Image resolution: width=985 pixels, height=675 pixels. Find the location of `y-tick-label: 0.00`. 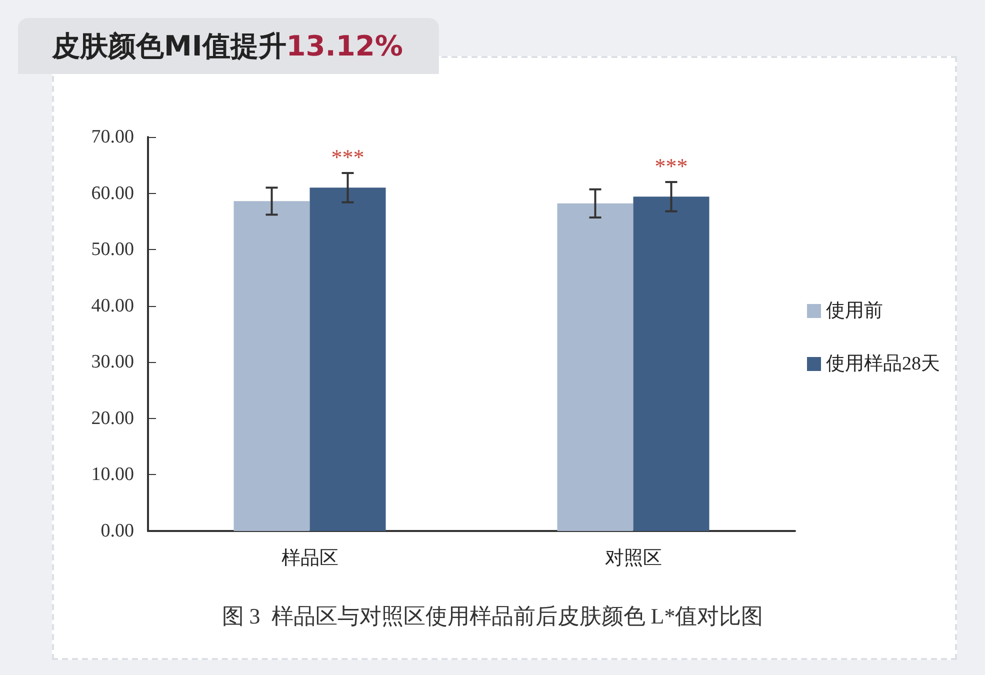

y-tick-label: 0.00 is located at coordinates (117, 531).